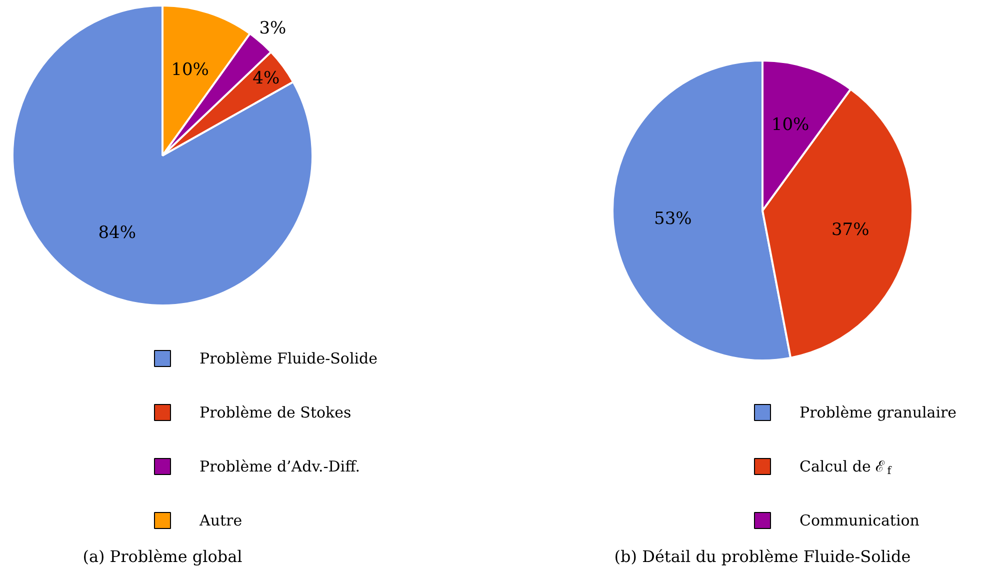 The image size is (988, 571). What do you see at coordinates (289, 359) in the screenshot?
I see `legend-label: Problème Fluide-Solide` at bounding box center [289, 359].